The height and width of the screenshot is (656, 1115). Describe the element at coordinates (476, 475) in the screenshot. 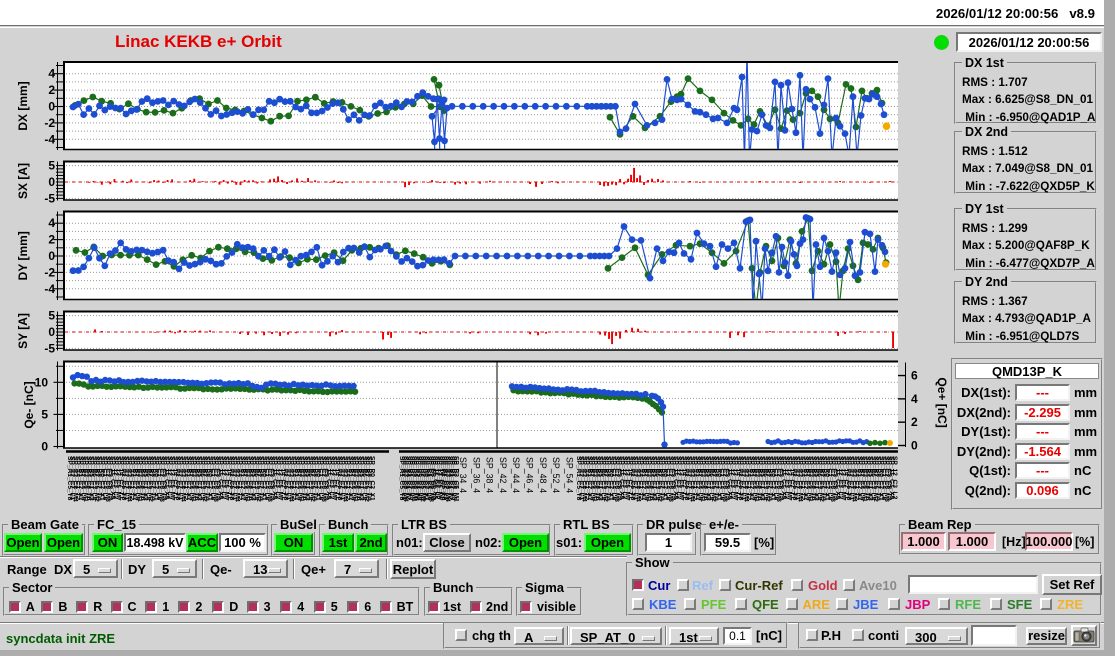

I see `svg-text: SP_36_4` at that location.